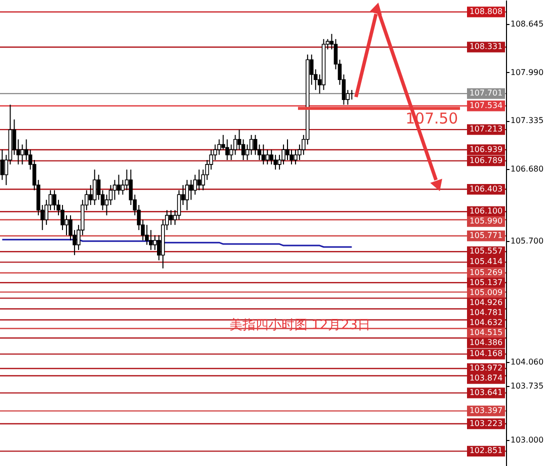  I want to click on ref-line-label: 105.990, so click(486, 221).